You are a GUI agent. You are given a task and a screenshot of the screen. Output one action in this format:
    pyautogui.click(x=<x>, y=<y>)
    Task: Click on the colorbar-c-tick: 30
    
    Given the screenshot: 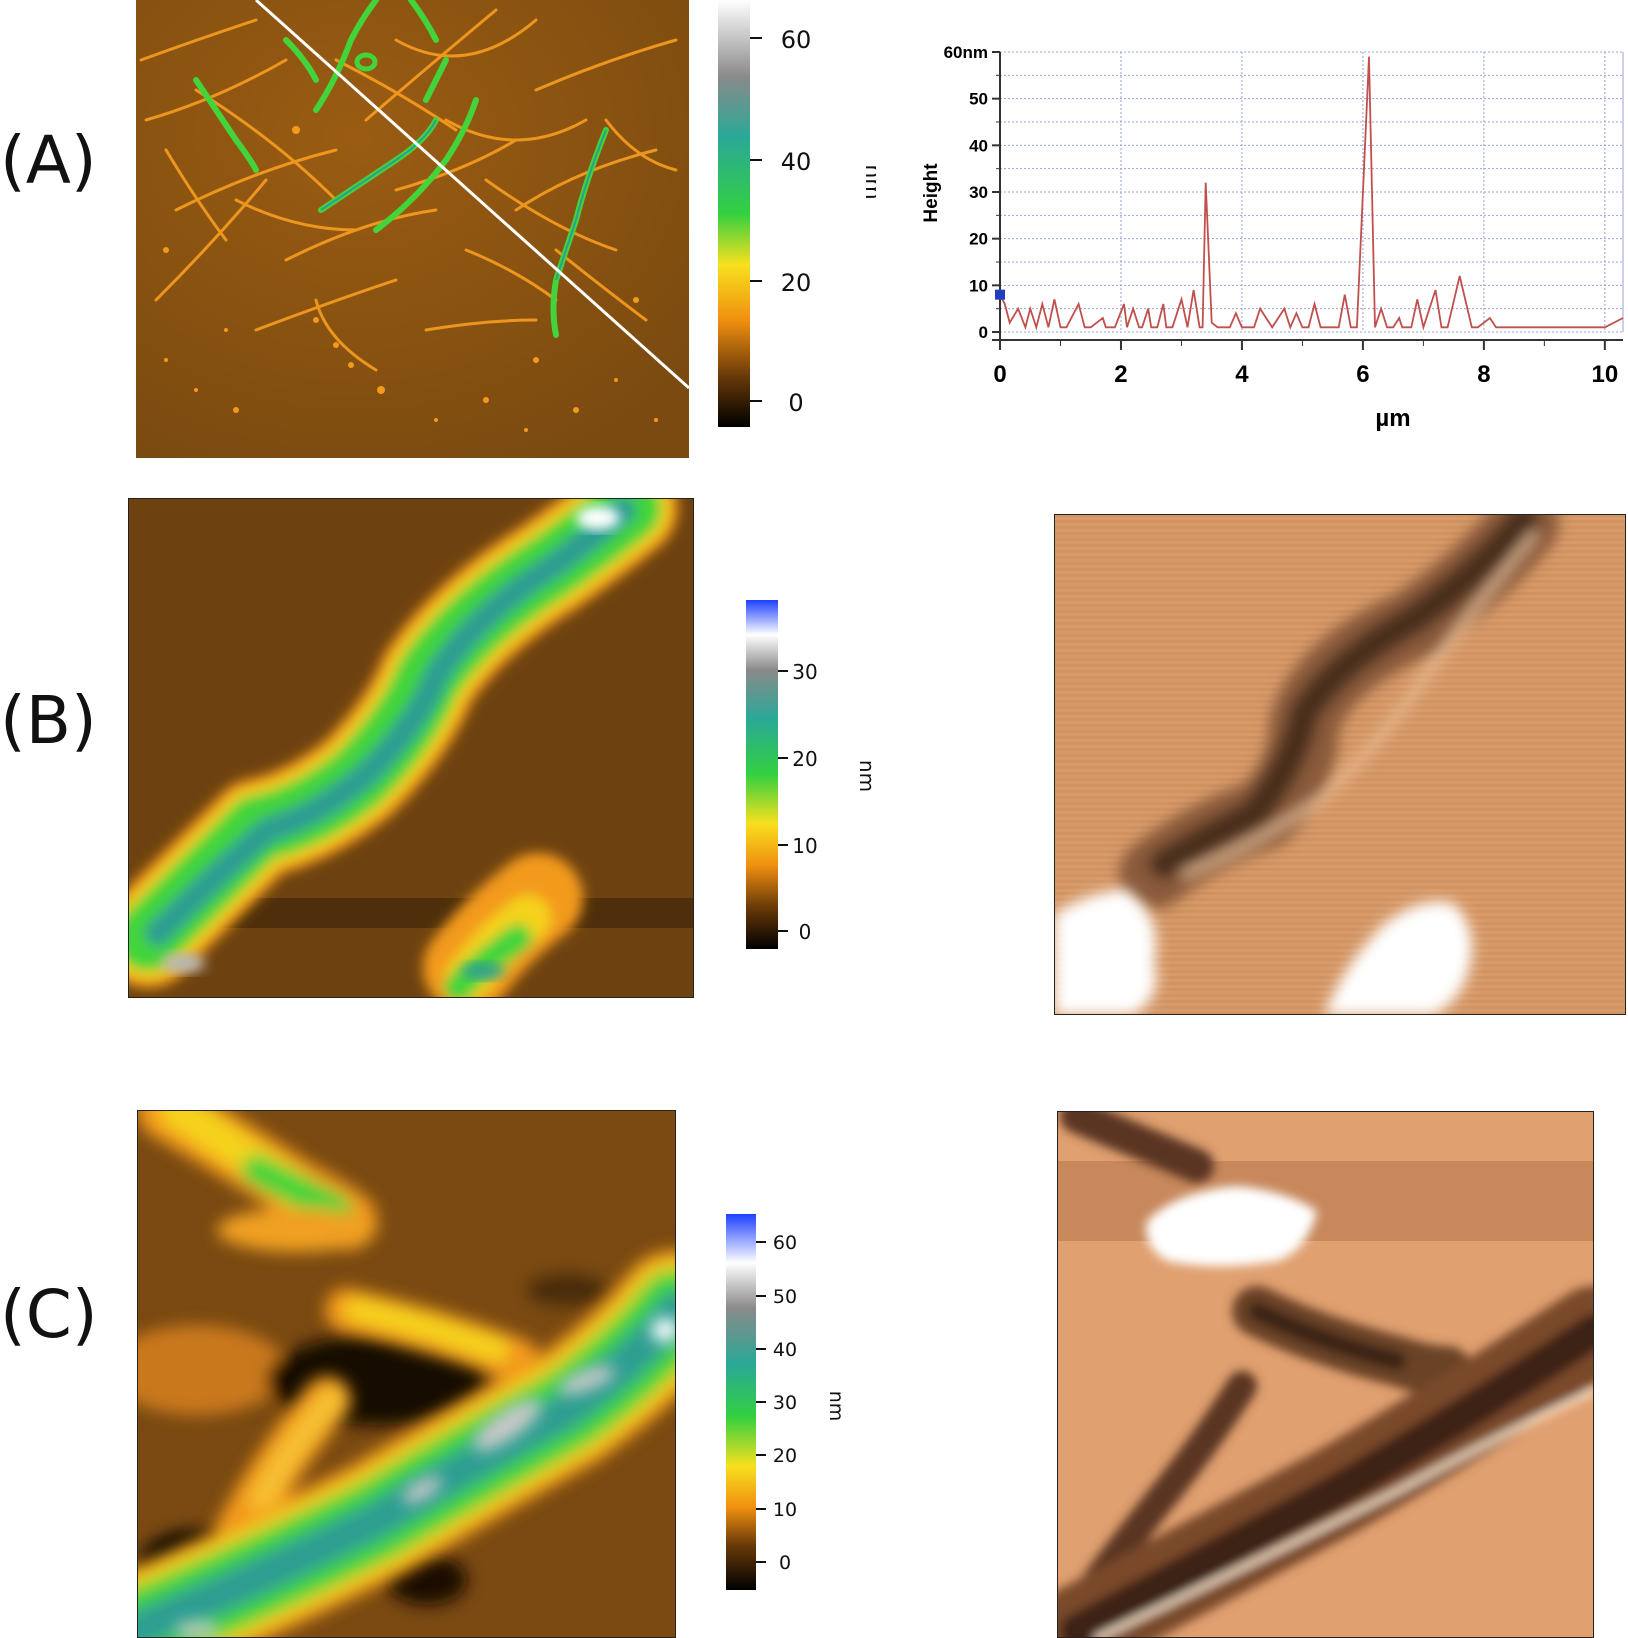 What is the action you would take?
    pyautogui.click(x=785, y=1403)
    